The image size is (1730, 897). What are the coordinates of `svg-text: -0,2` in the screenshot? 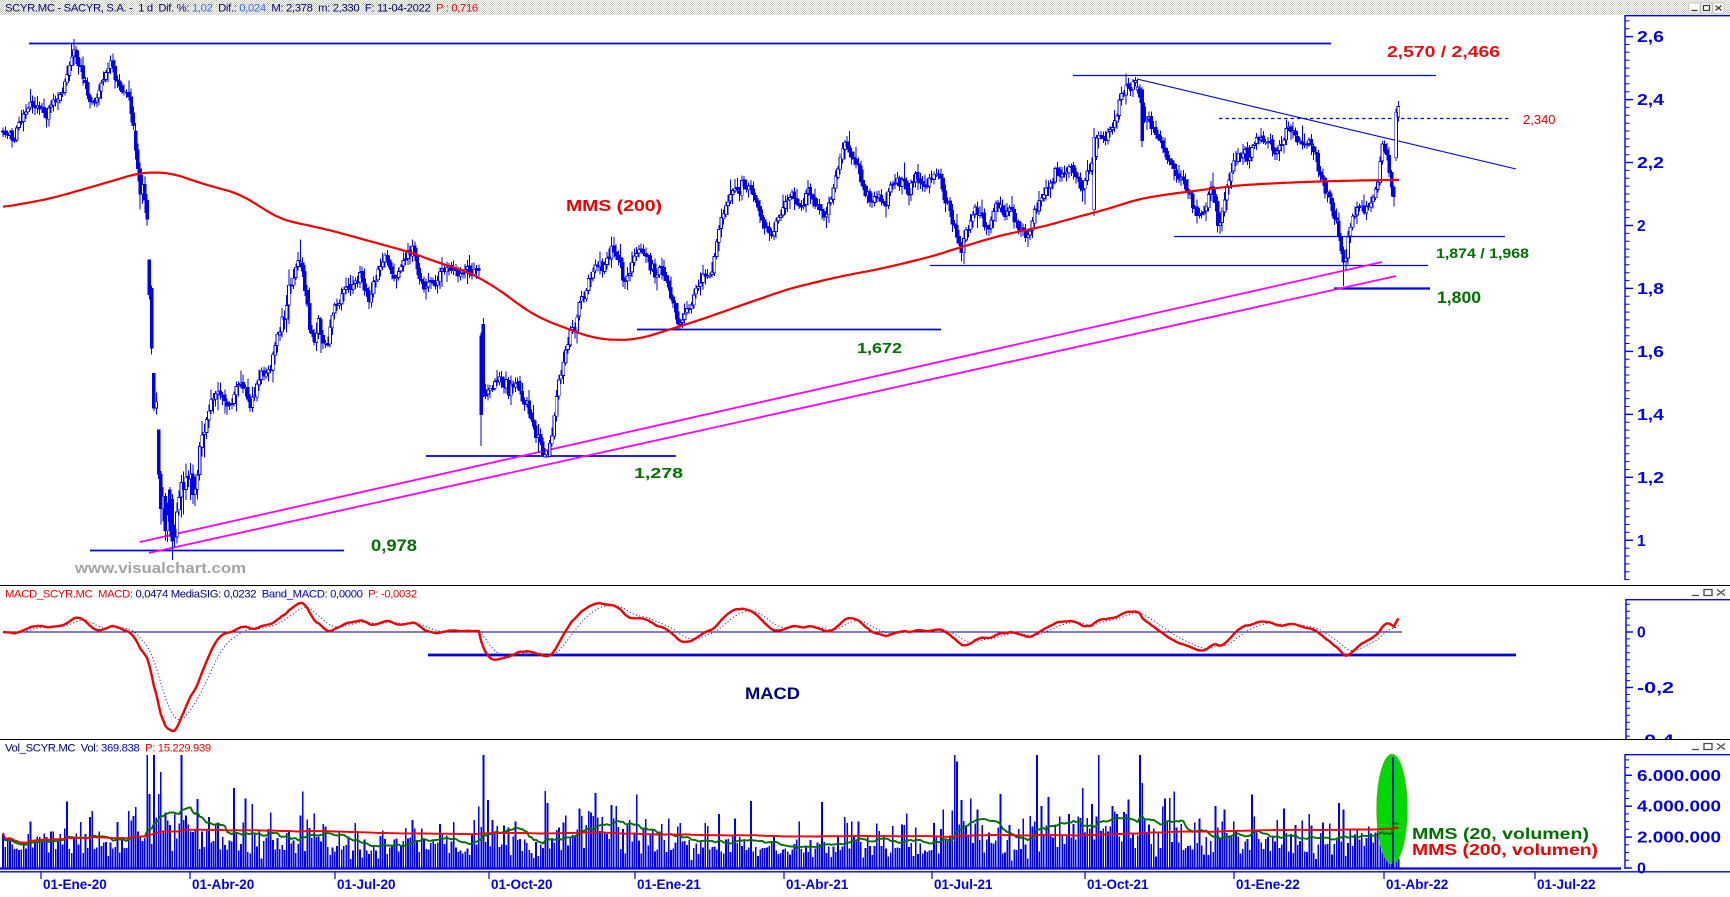 It's located at (1655, 688).